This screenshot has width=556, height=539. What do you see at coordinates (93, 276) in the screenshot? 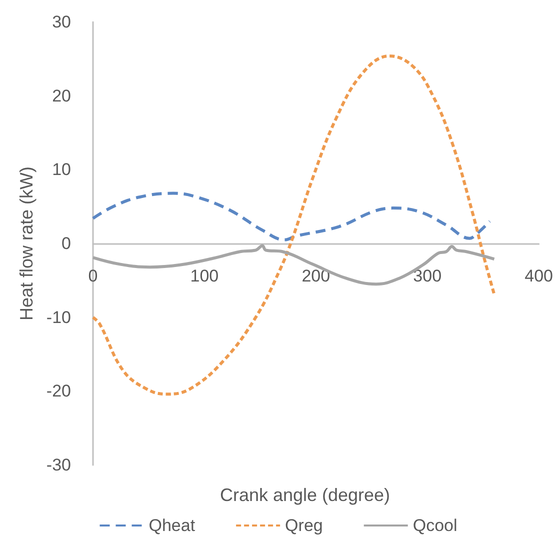
I see `x-tick-label: 0` at bounding box center [93, 276].